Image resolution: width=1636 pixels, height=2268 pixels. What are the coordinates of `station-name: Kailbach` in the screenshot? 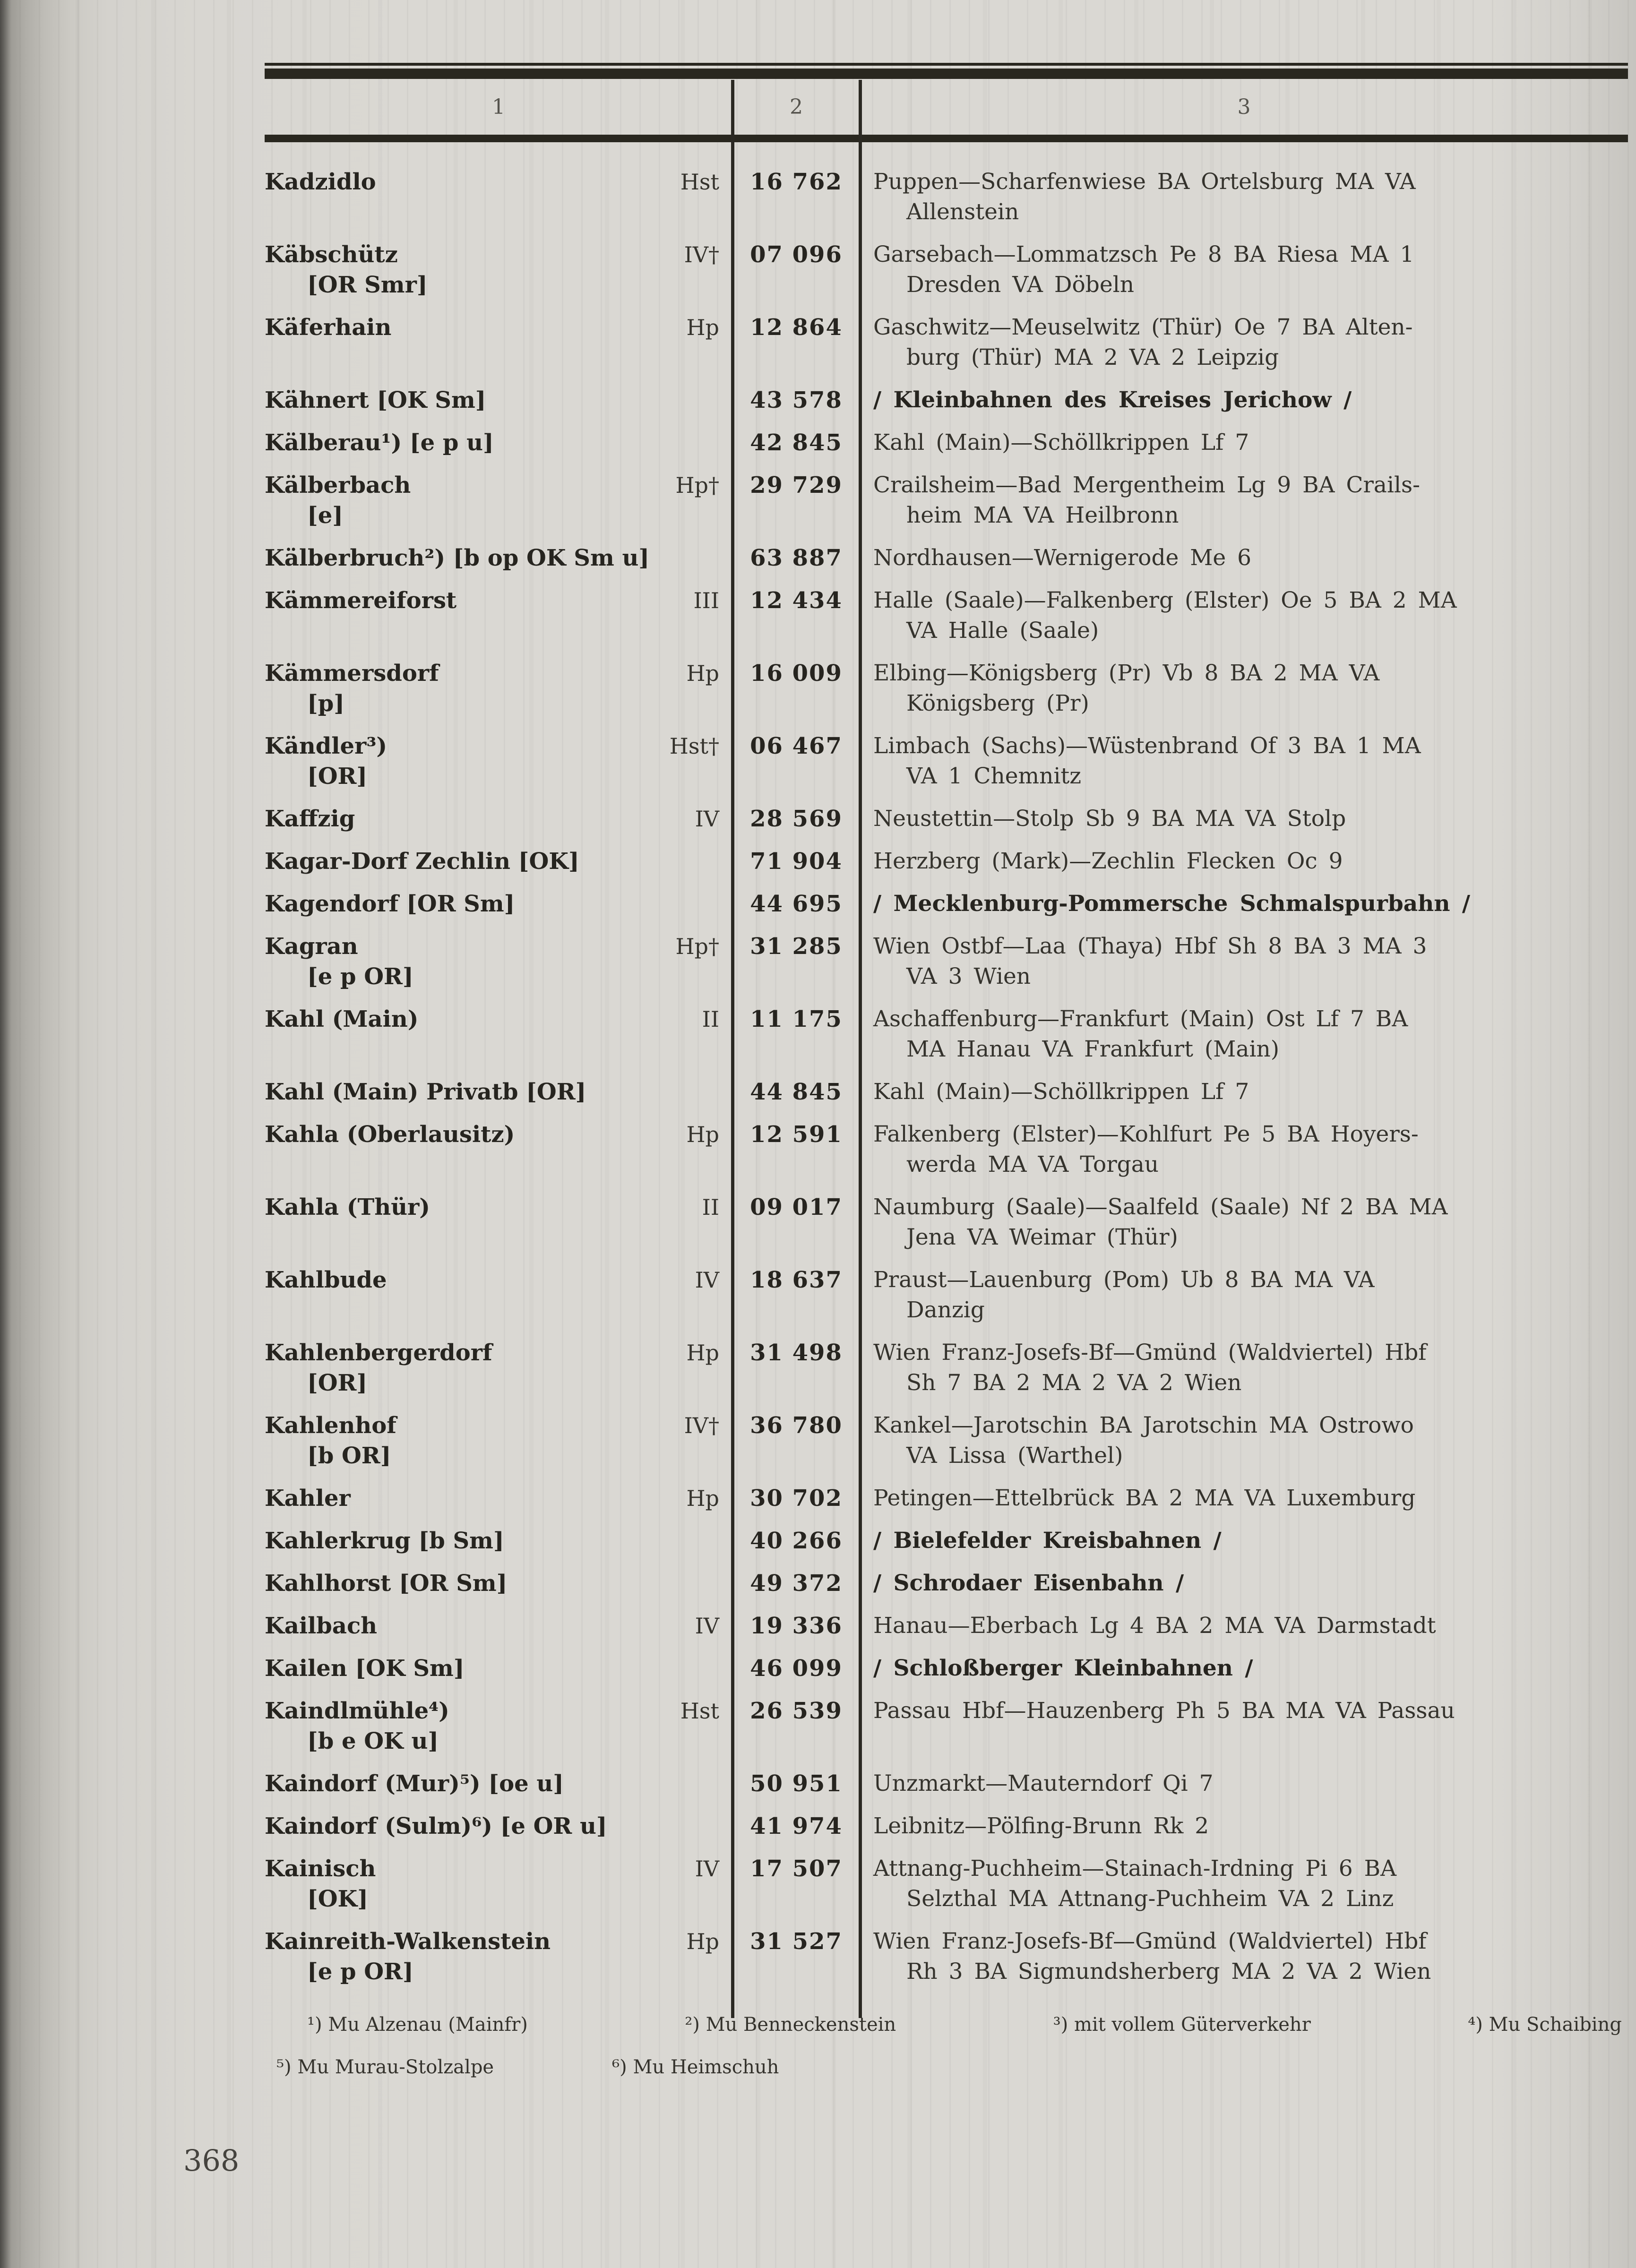 It's located at (321, 1626).